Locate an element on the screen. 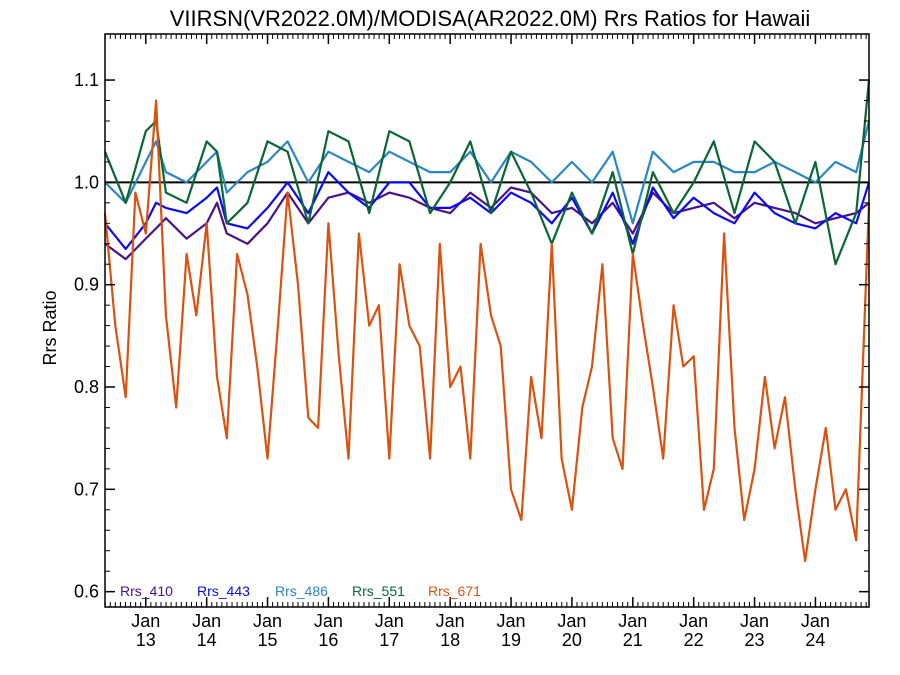 The width and height of the screenshot is (900, 675). x-tick-label-year: 22 is located at coordinates (694, 640).